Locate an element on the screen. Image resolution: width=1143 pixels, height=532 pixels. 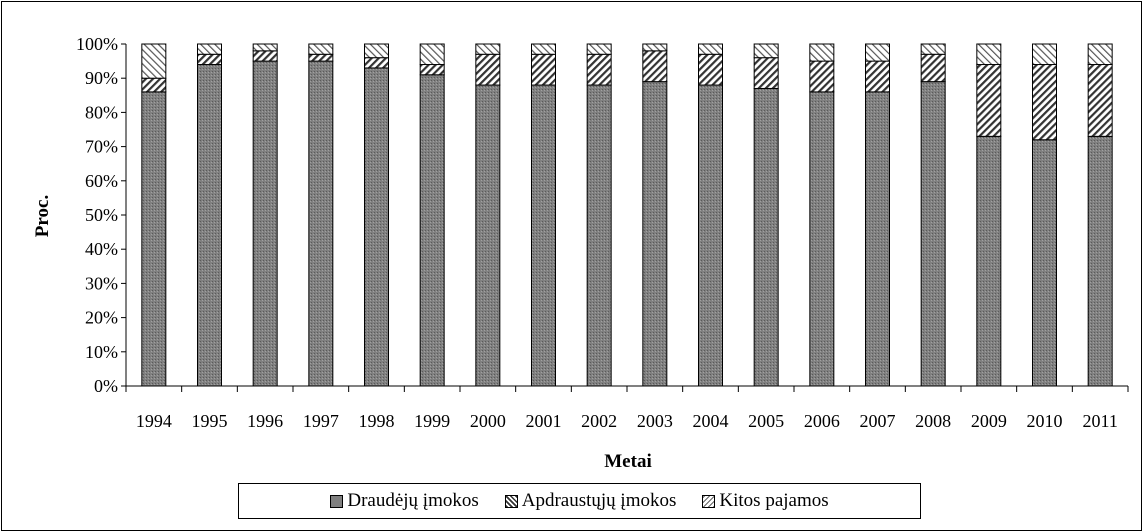
x-tick-label: 2009 is located at coordinates (989, 421).